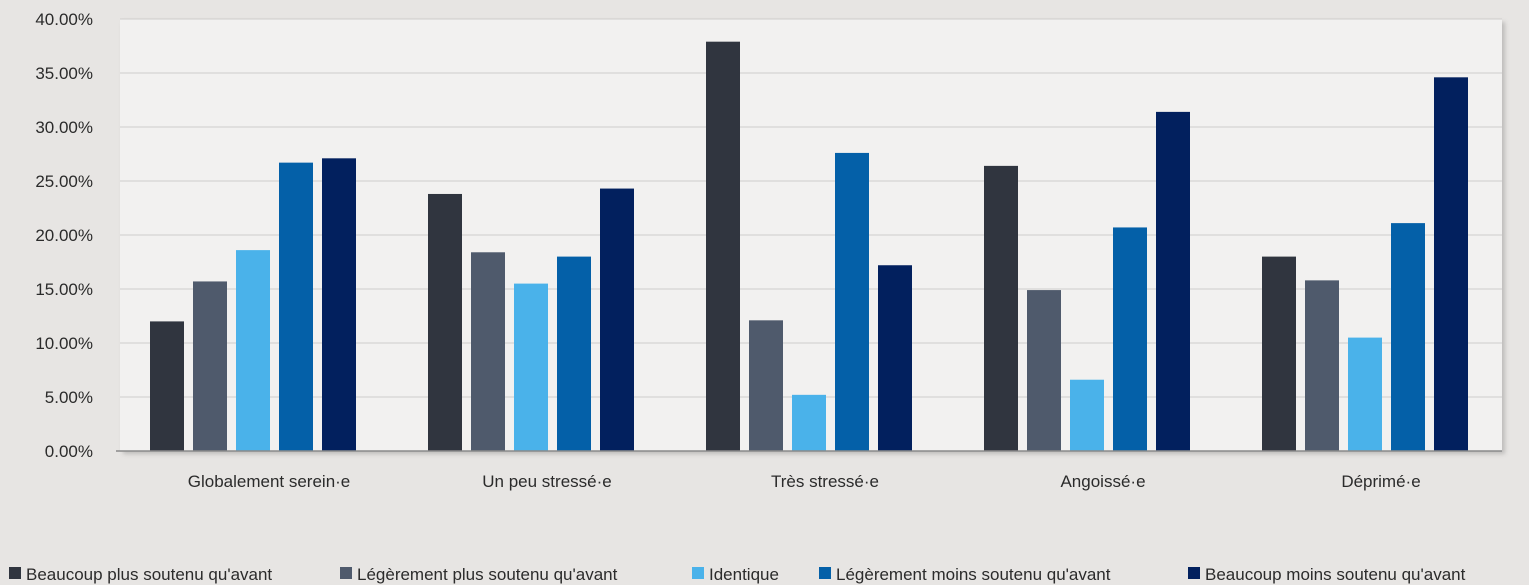 The image size is (1529, 585). Describe the element at coordinates (64, 127) in the screenshot. I see `y-tick-label: 30.00%` at that location.